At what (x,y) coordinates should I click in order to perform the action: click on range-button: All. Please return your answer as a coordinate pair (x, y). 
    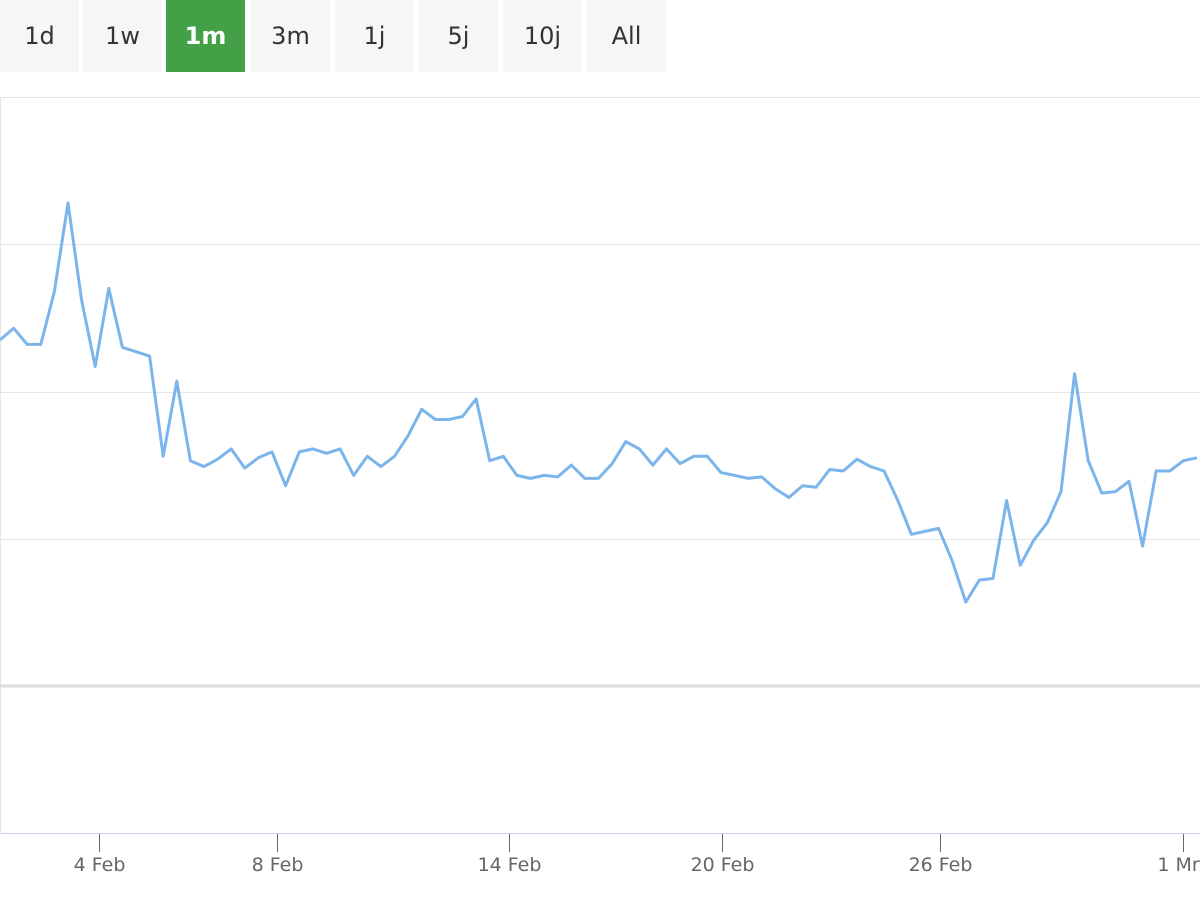
    Looking at the image, I should click on (626, 36).